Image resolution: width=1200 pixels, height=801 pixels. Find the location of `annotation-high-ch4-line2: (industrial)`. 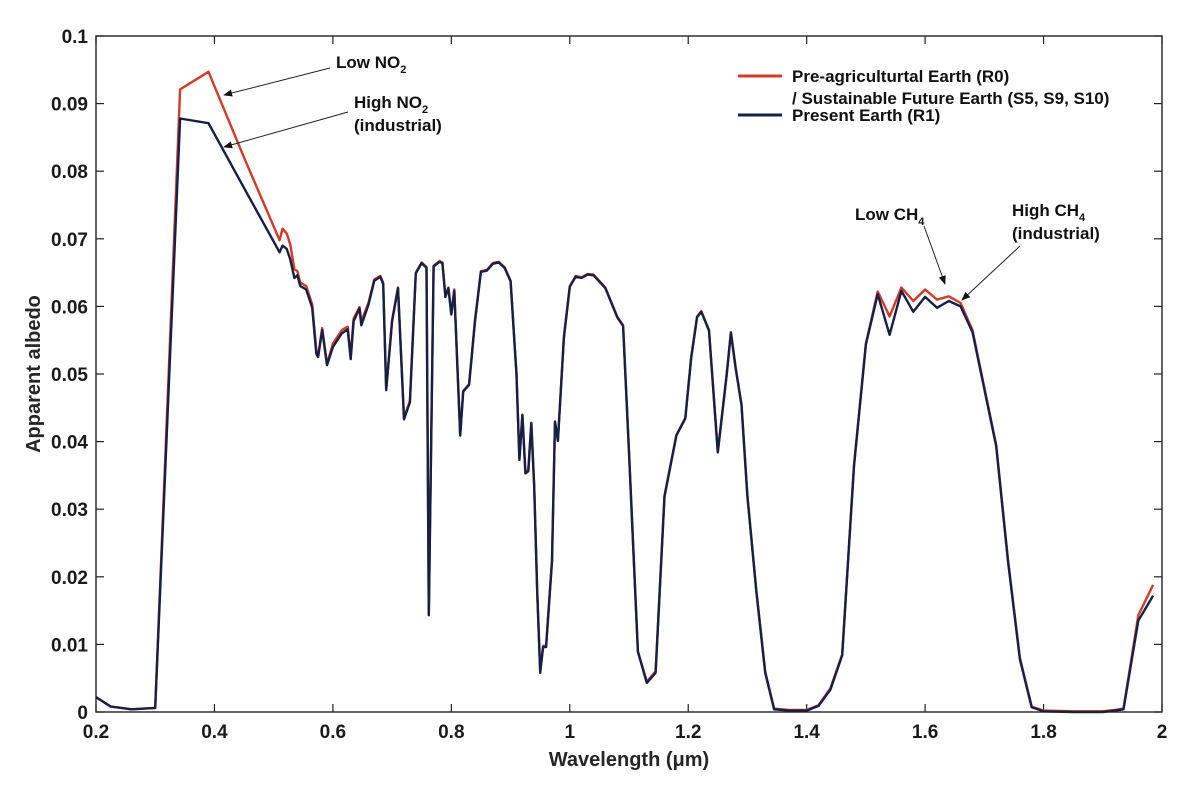

annotation-high-ch4-line2: (industrial) is located at coordinates (1056, 233).